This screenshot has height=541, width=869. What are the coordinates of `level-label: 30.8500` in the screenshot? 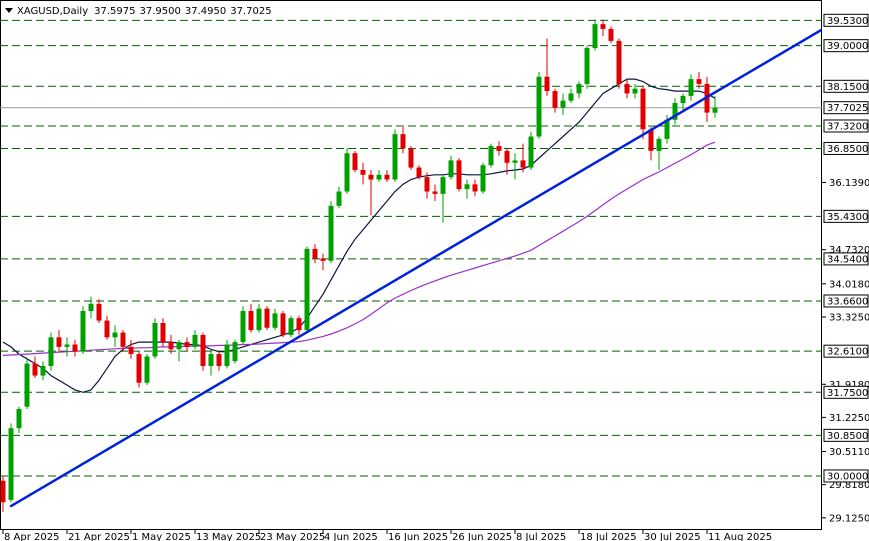 It's located at (847, 436).